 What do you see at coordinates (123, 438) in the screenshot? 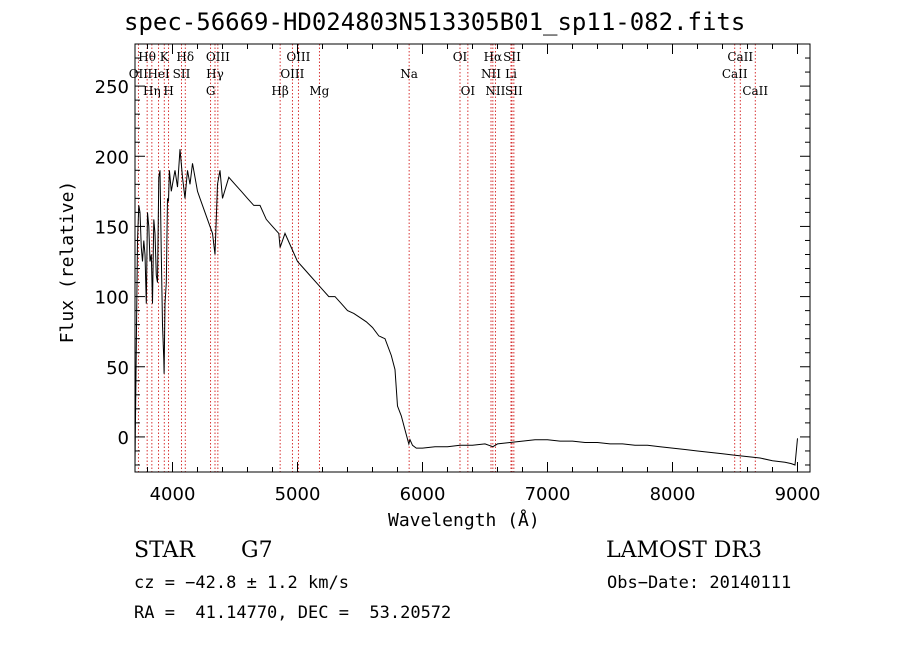
I see `y-tick-label-0: 0` at bounding box center [123, 438].